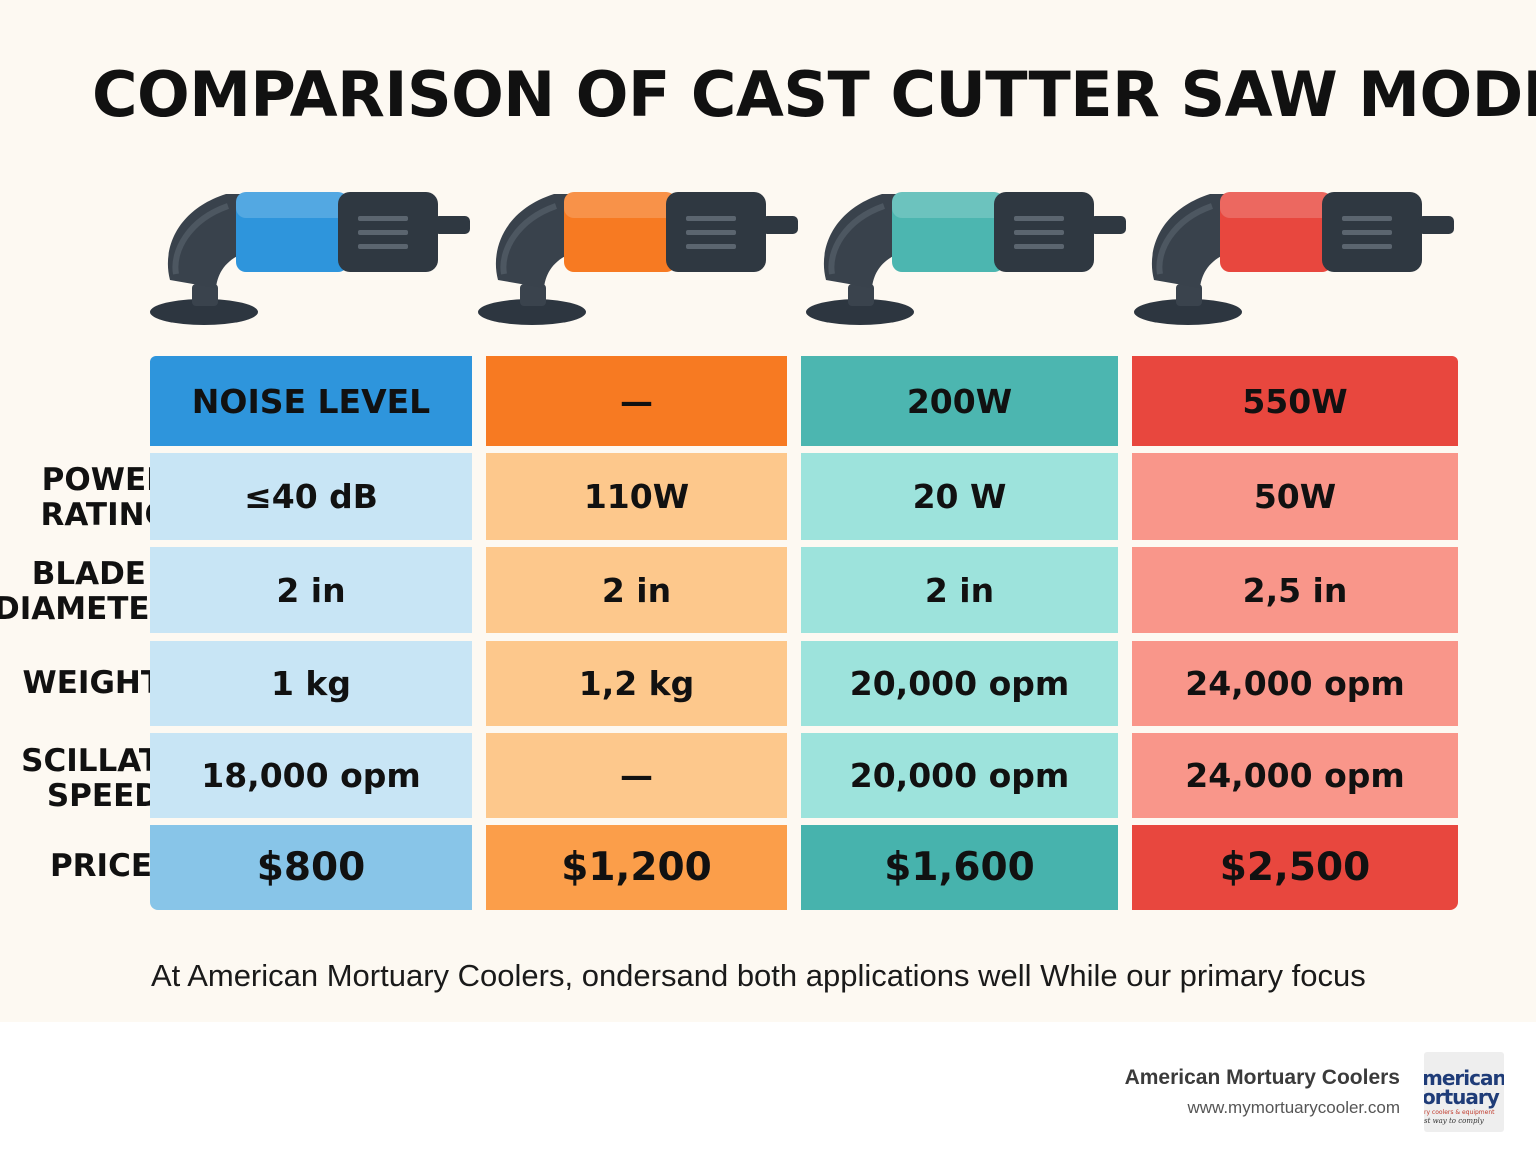  What do you see at coordinates (88, 574) in the screenshot?
I see `row-label-line: BLADE` at bounding box center [88, 574].